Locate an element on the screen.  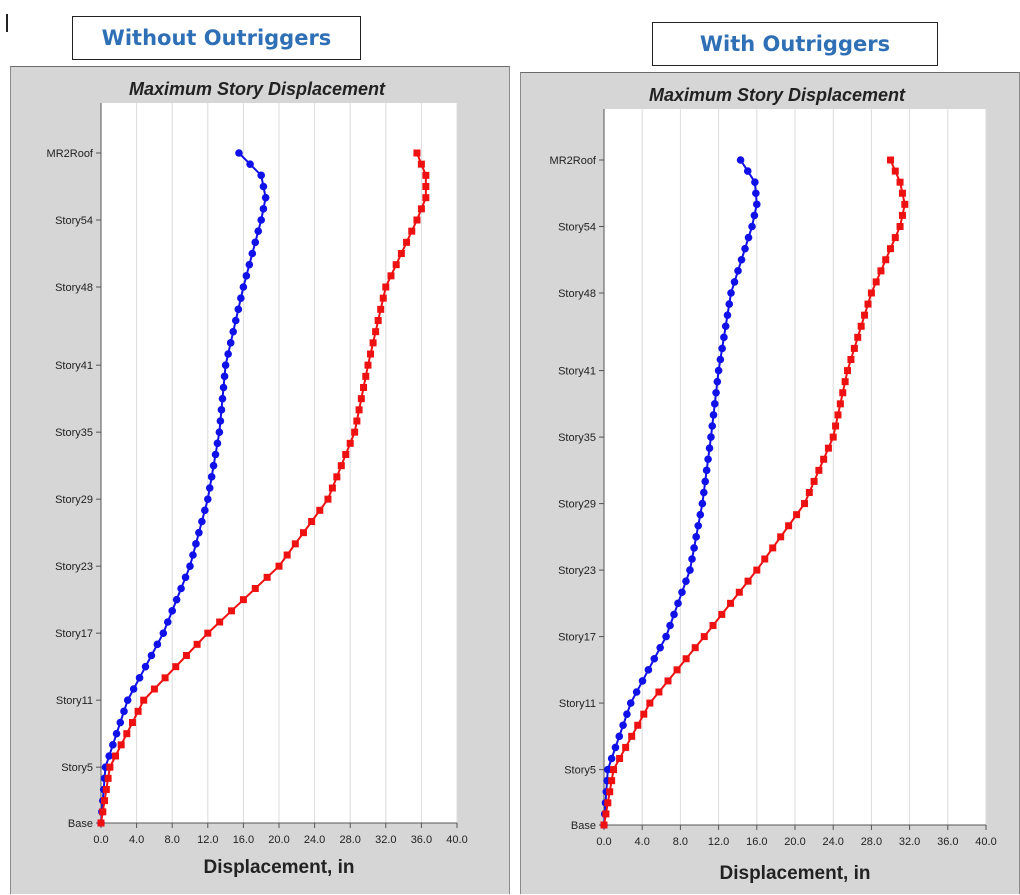
y-tick-label: Story5 is located at coordinates (77, 768).